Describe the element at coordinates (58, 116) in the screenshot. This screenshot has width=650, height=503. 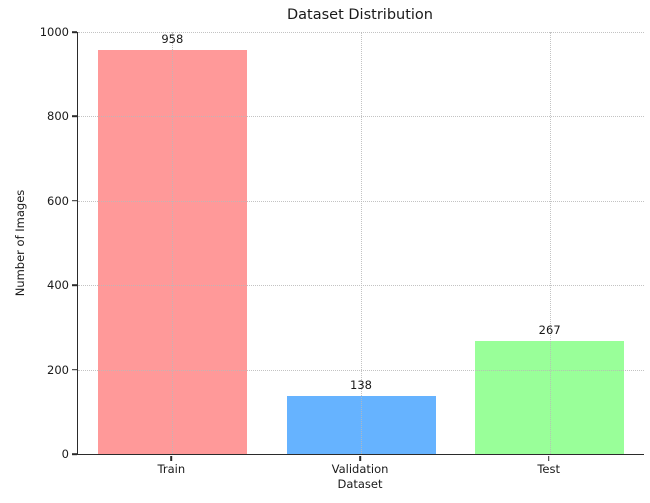
I see `y-tick-label: 800` at that location.